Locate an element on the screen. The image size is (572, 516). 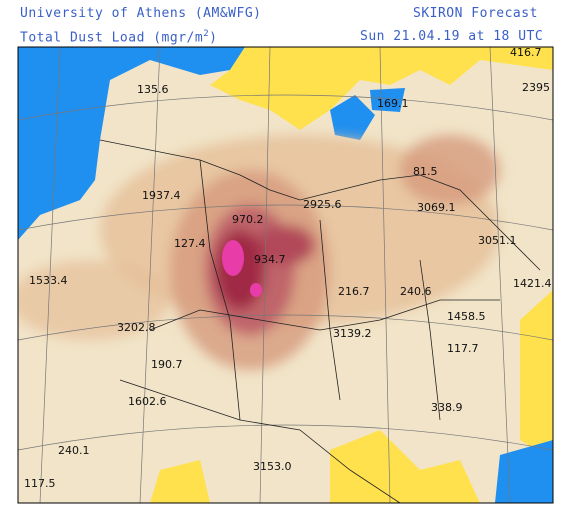
map-title: Total Dust Load (mgr/m2) is located at coordinates (118, 37).